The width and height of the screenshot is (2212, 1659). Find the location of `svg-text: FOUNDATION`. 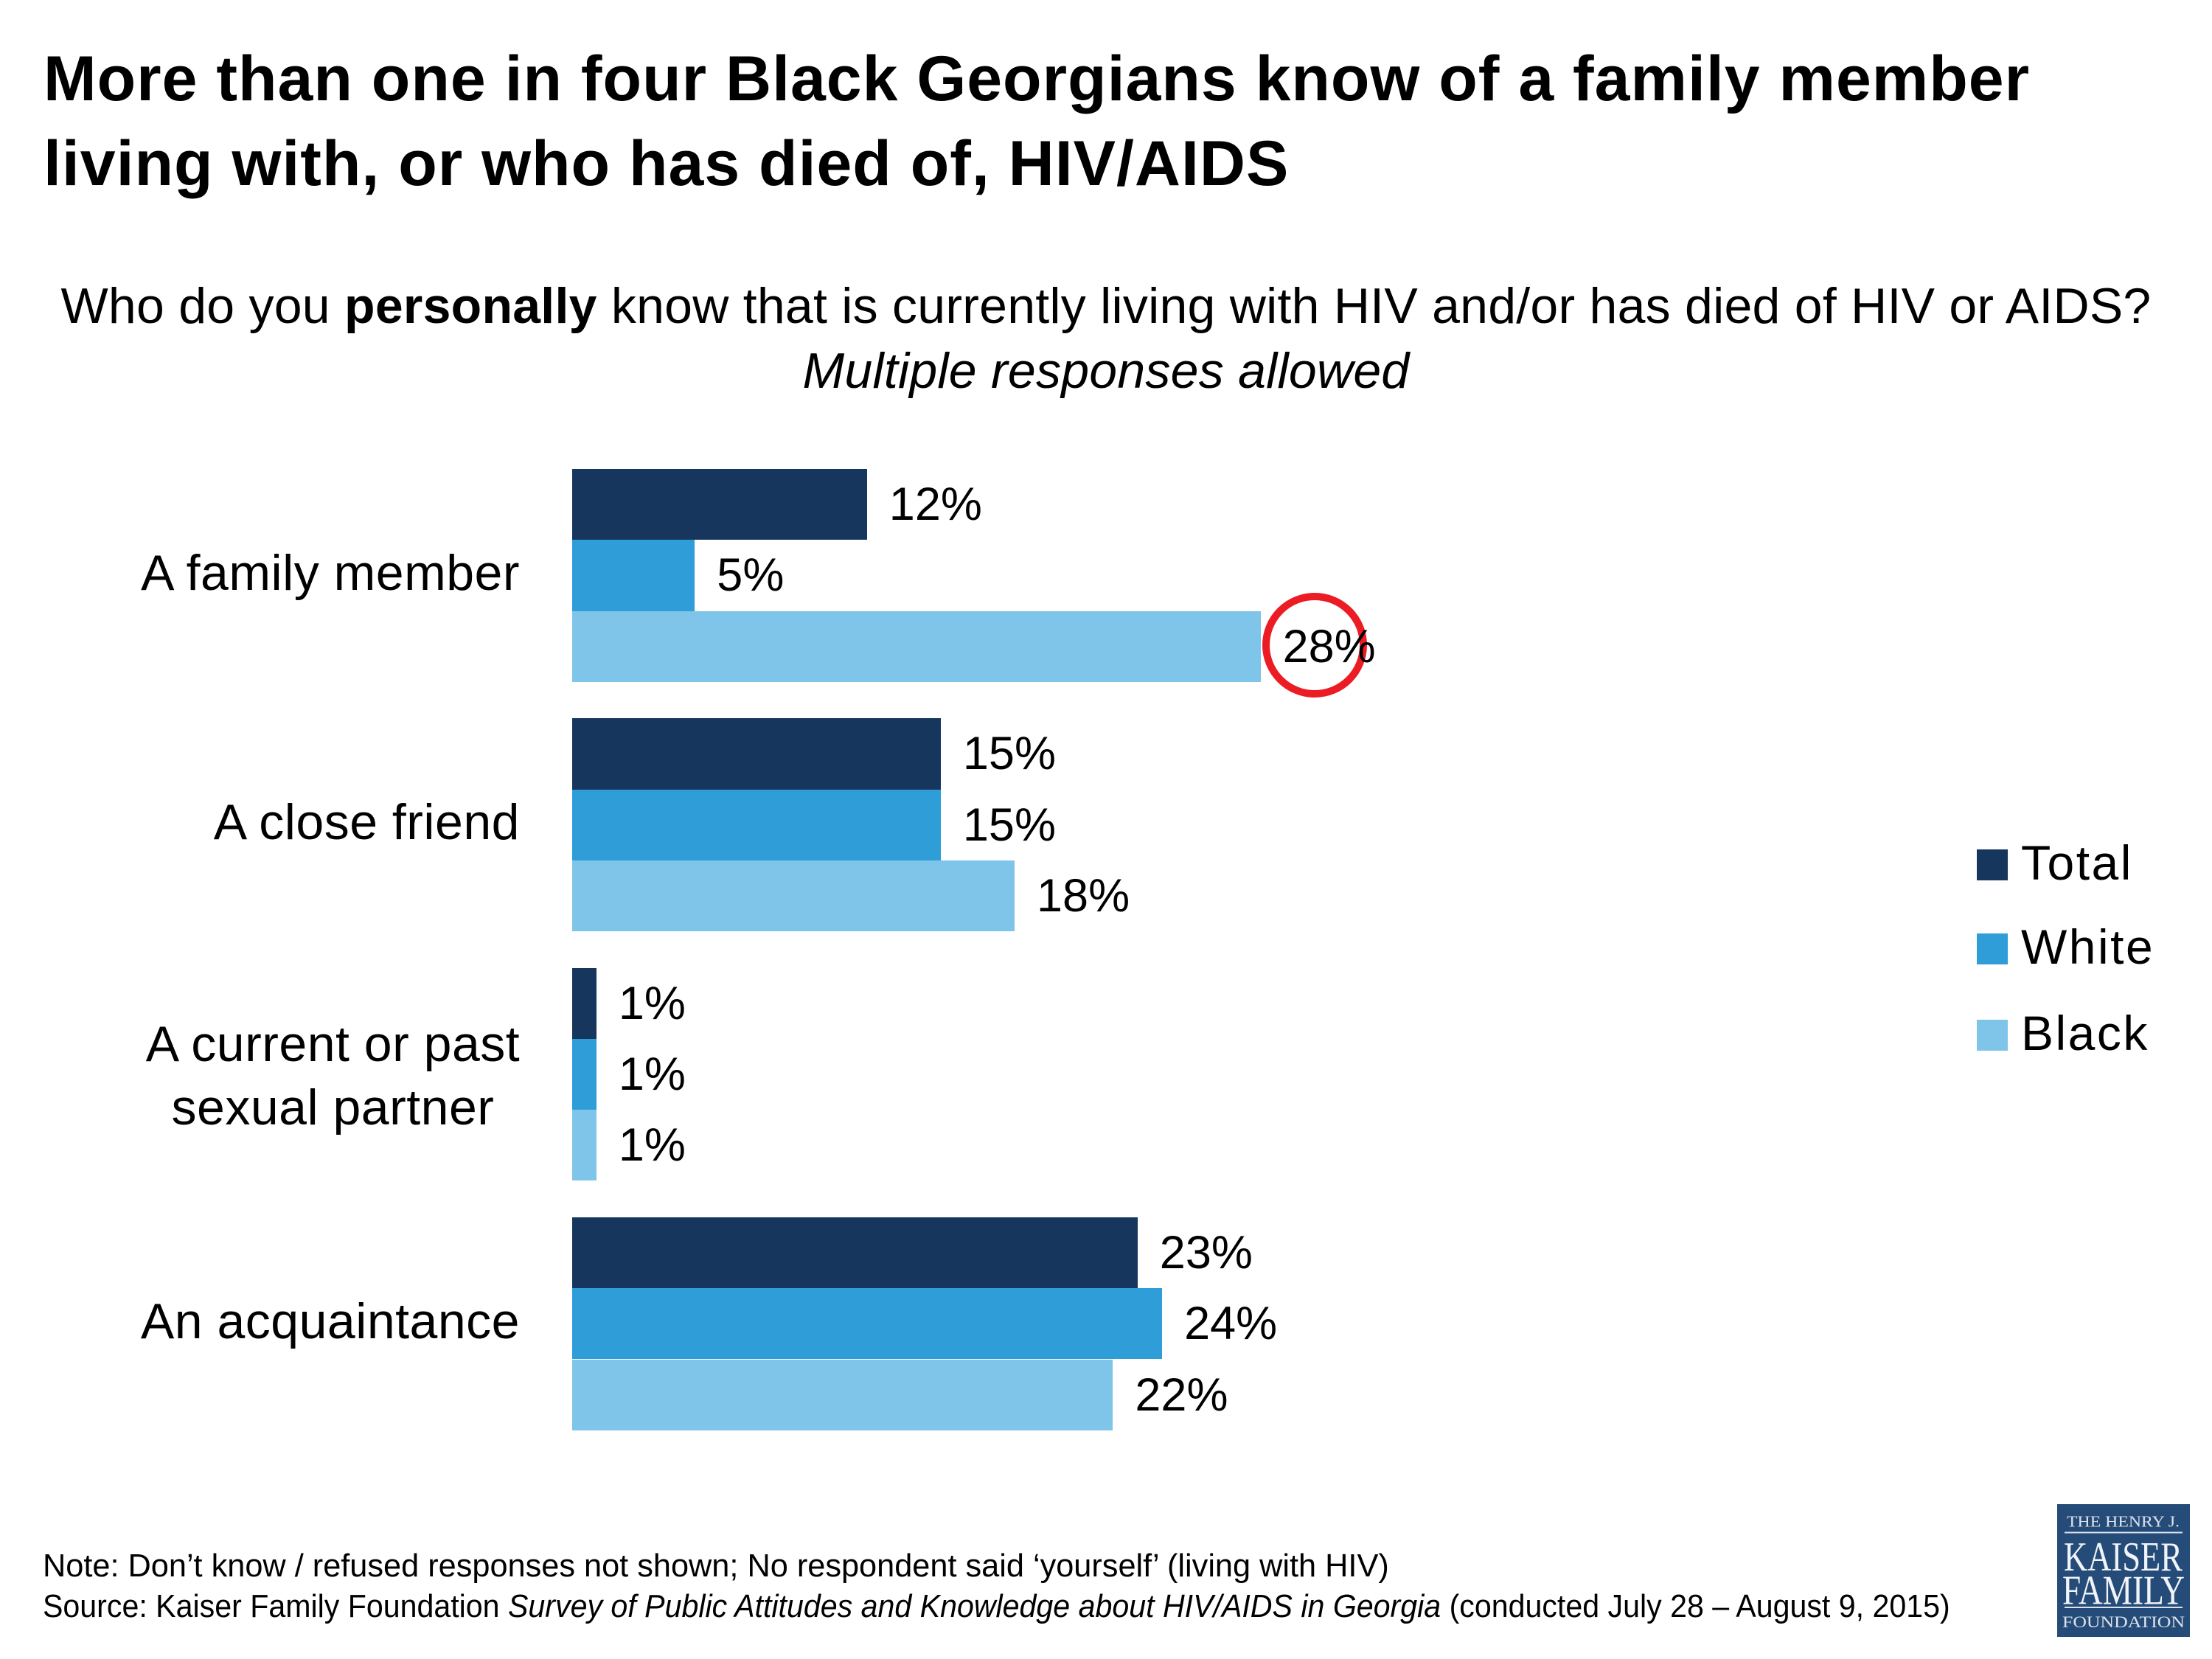

svg-text: FOUNDATION is located at coordinates (2123, 1622).